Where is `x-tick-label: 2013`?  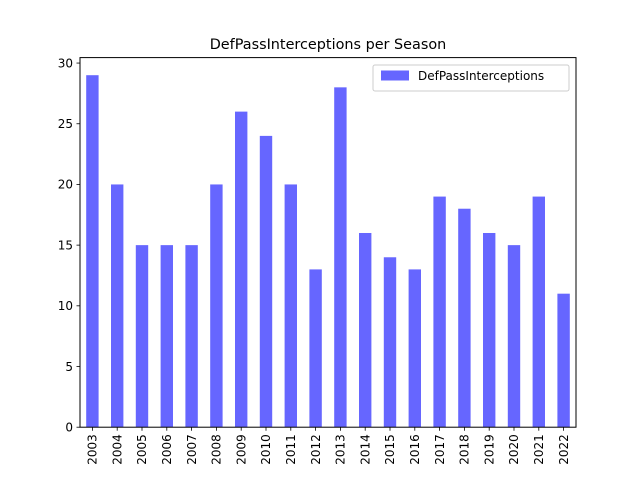
x-tick-label: 2013 is located at coordinates (341, 449).